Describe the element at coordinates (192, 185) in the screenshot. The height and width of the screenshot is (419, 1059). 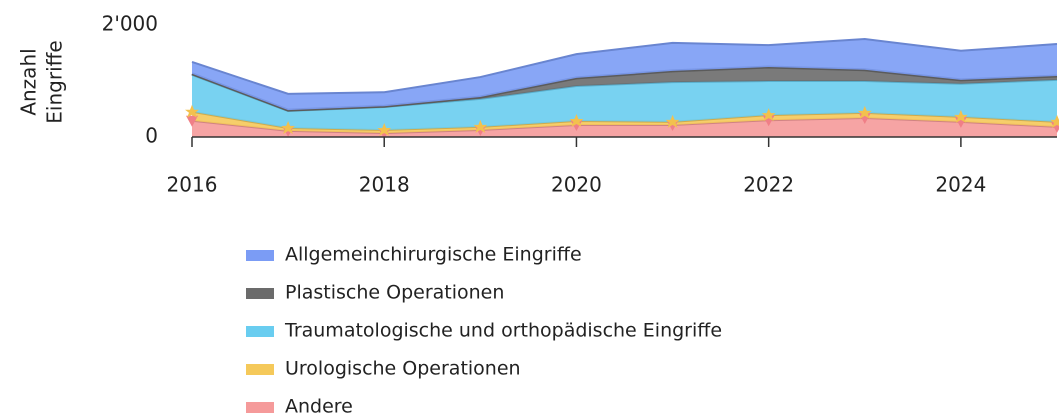
I see `x-tick-label: 2016` at that location.